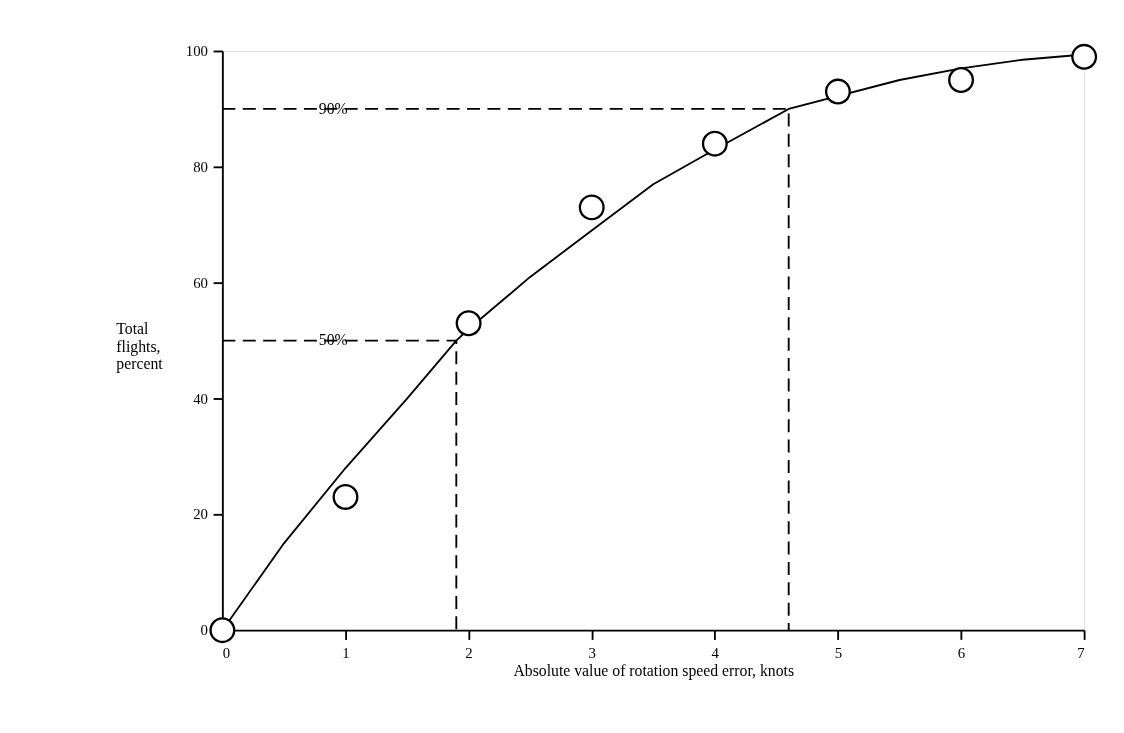 Image resolution: width=1124 pixels, height=733 pixels. Describe the element at coordinates (469, 652) in the screenshot. I see `x-tick-label: 2` at that location.